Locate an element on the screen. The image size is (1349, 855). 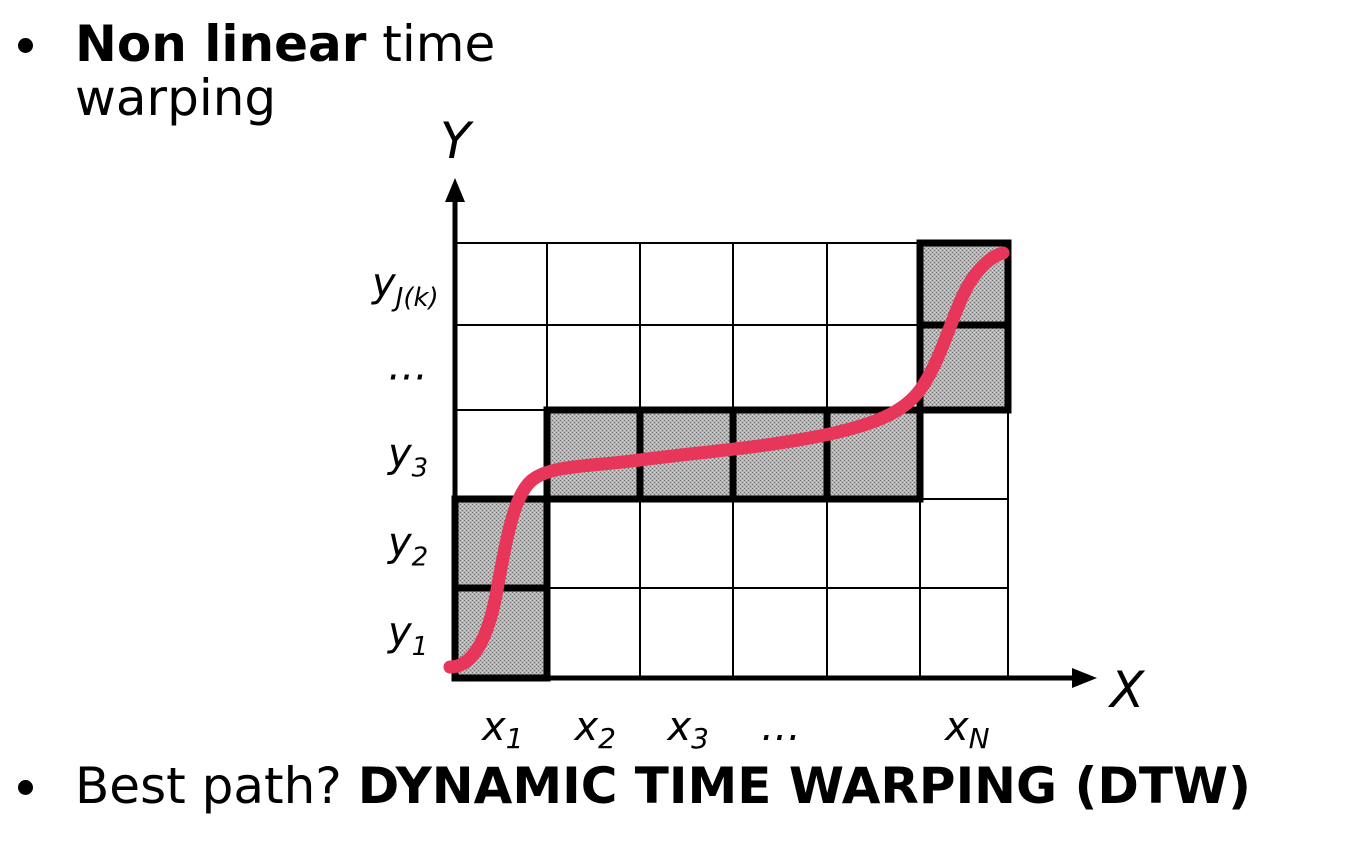
y-tick-label: y1 is located at coordinates (407, 635).